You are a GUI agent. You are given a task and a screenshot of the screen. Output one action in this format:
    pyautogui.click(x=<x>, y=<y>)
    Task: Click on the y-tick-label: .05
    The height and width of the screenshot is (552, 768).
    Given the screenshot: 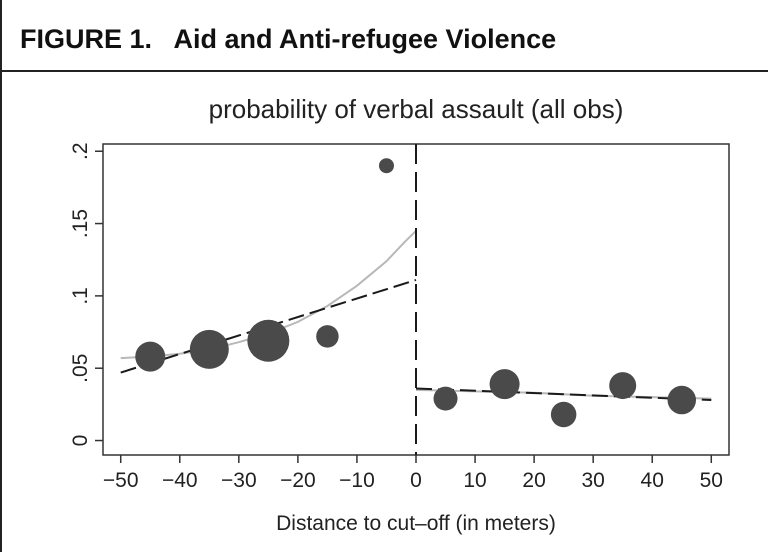 What is the action you would take?
    pyautogui.click(x=80, y=368)
    